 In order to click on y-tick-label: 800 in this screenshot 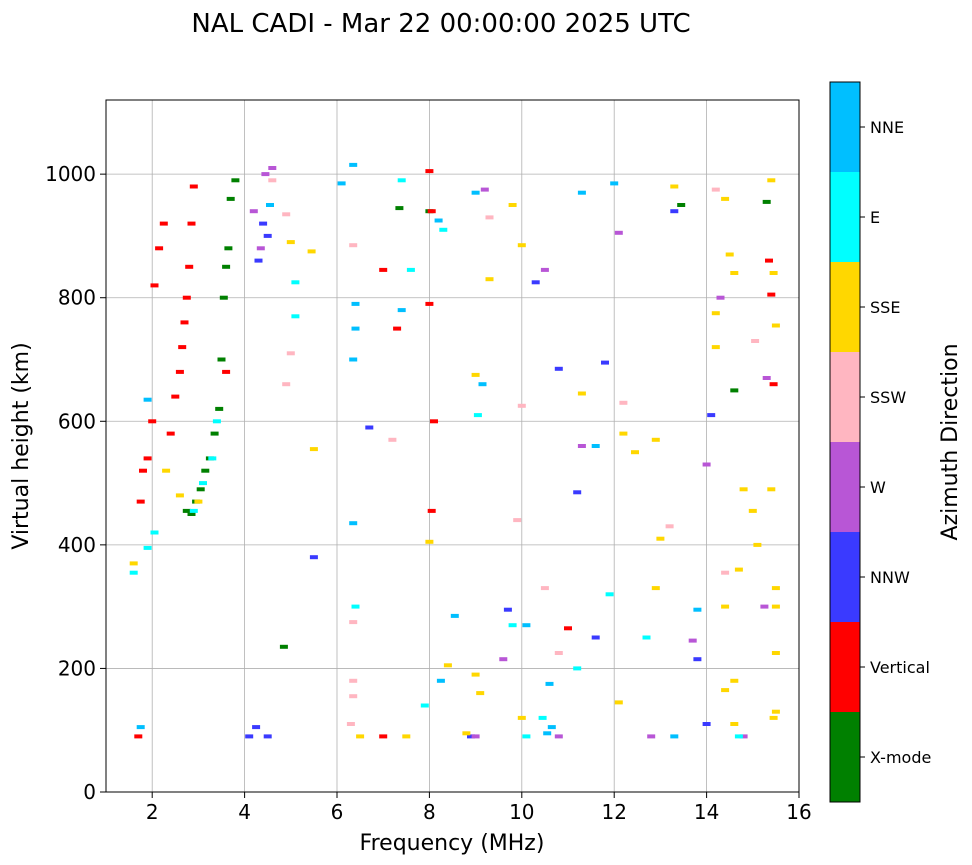, I will do `click(77, 298)`.